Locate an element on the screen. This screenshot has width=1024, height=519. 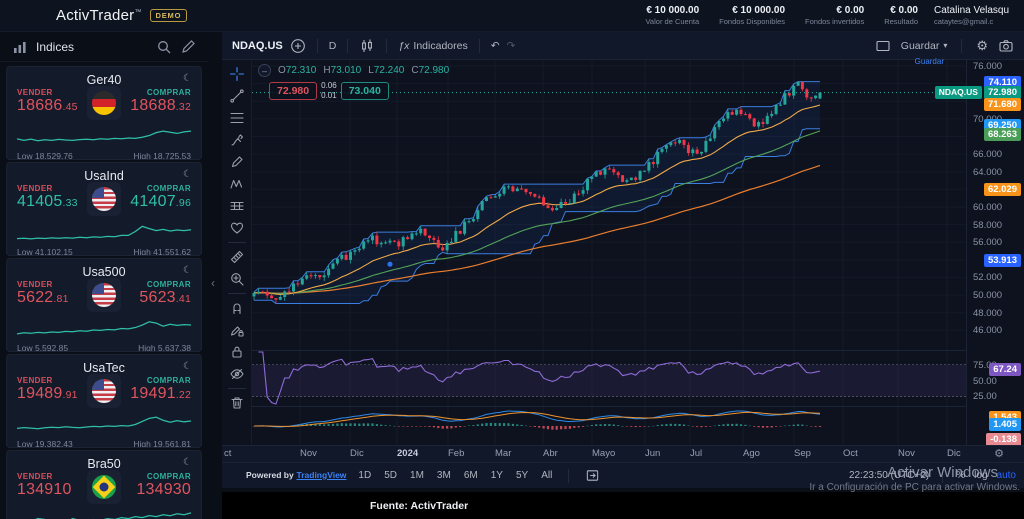
source-footer: Fuente: ActivTrader is located at coordinates (623, 505).